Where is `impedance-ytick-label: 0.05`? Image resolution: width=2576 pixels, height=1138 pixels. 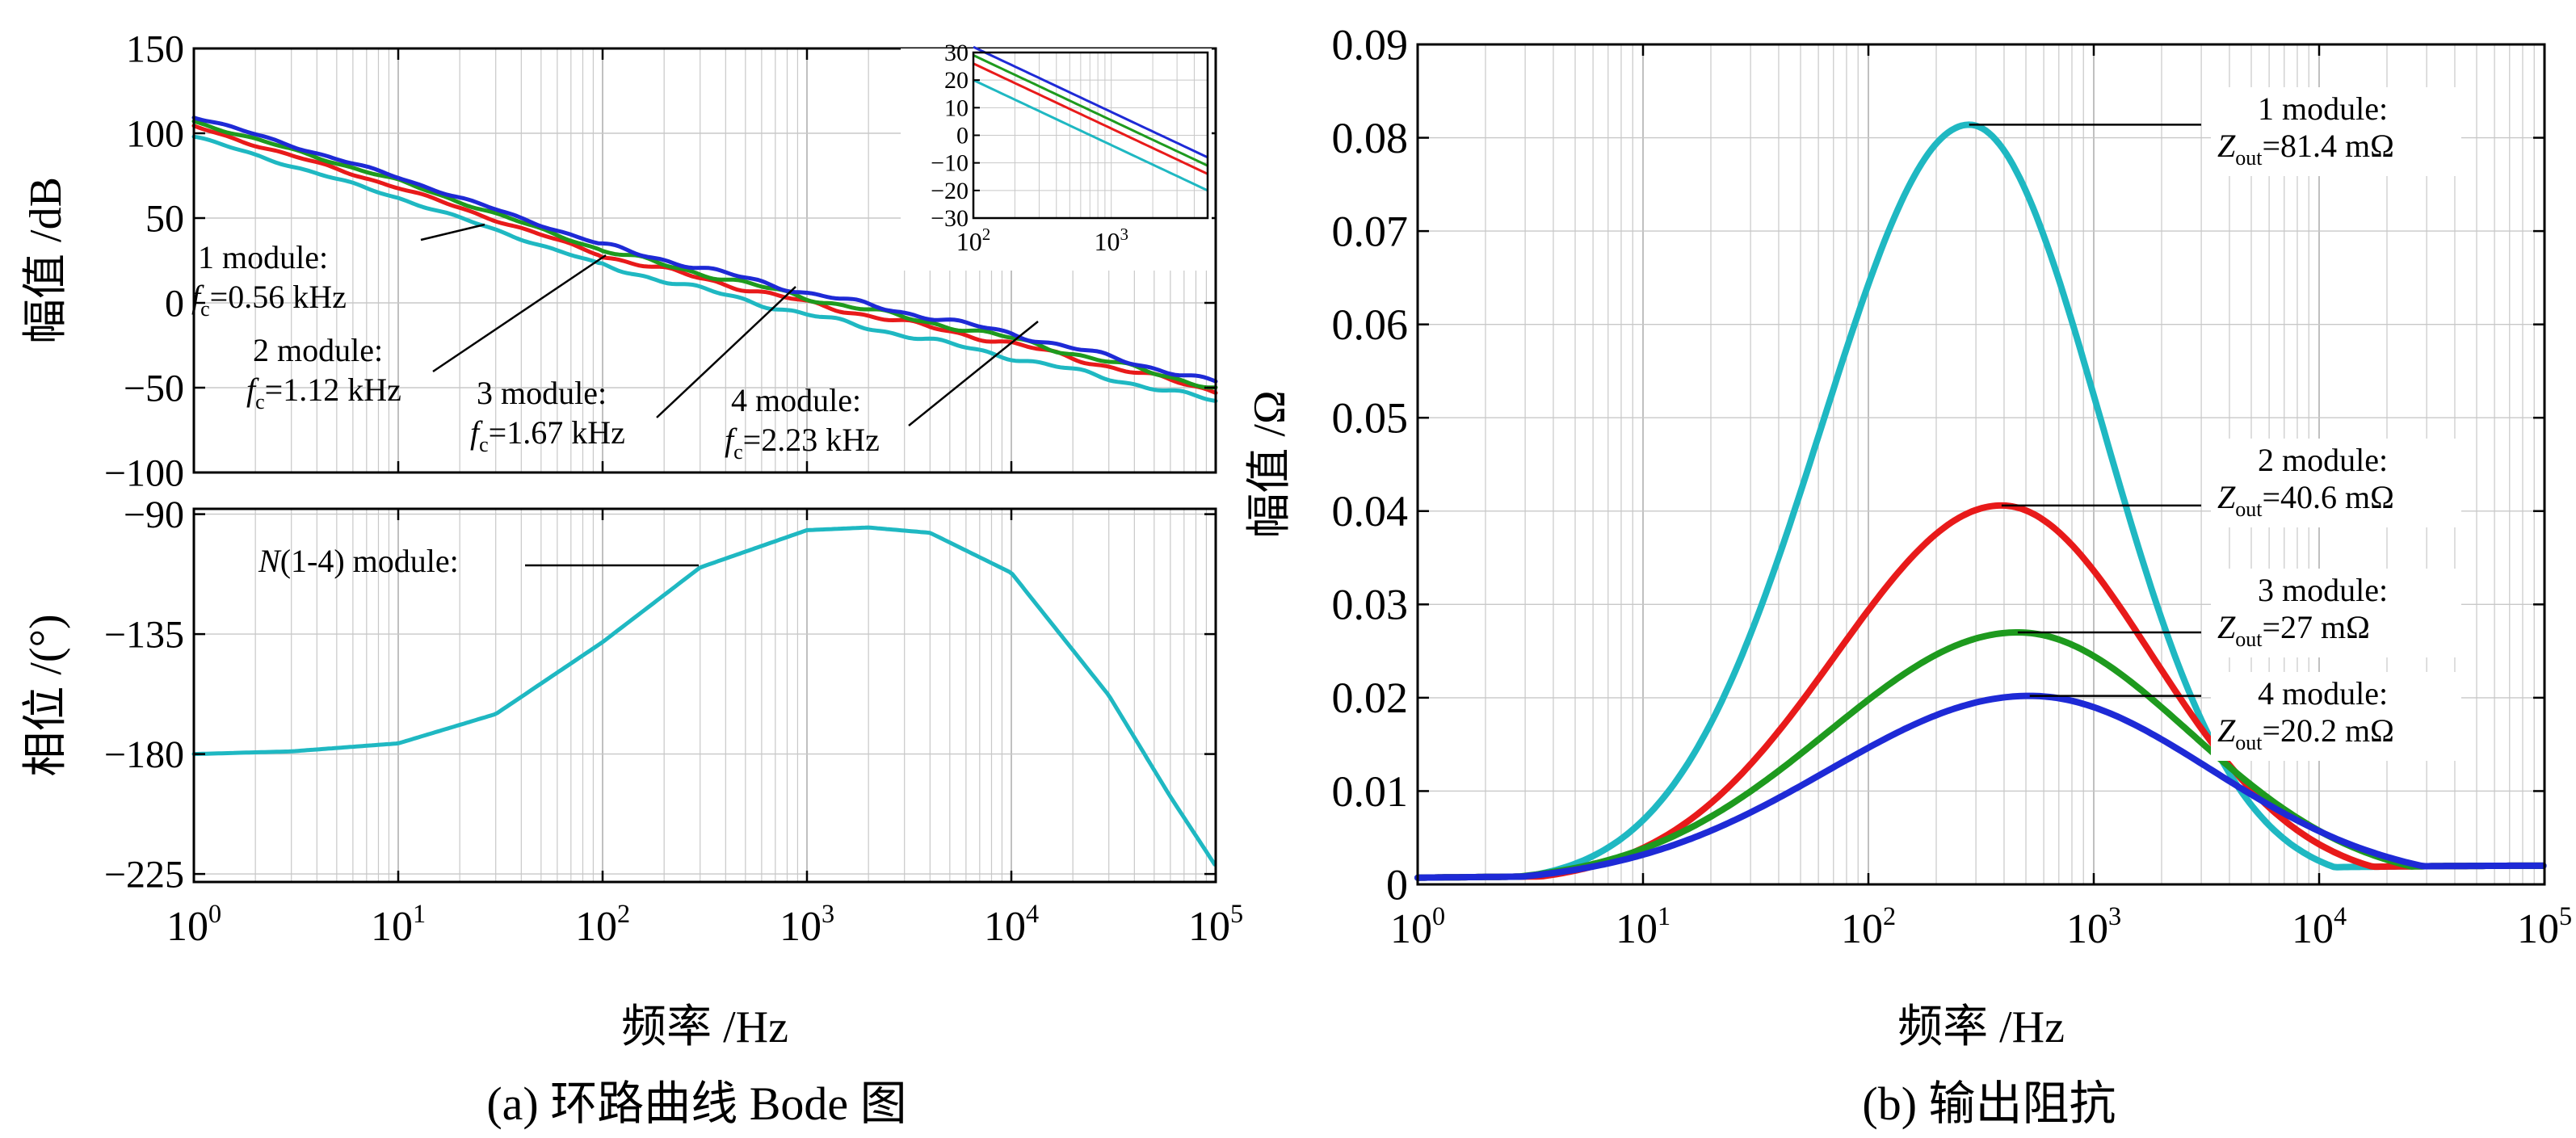 impedance-ytick-label: 0.05 is located at coordinates (1370, 418).